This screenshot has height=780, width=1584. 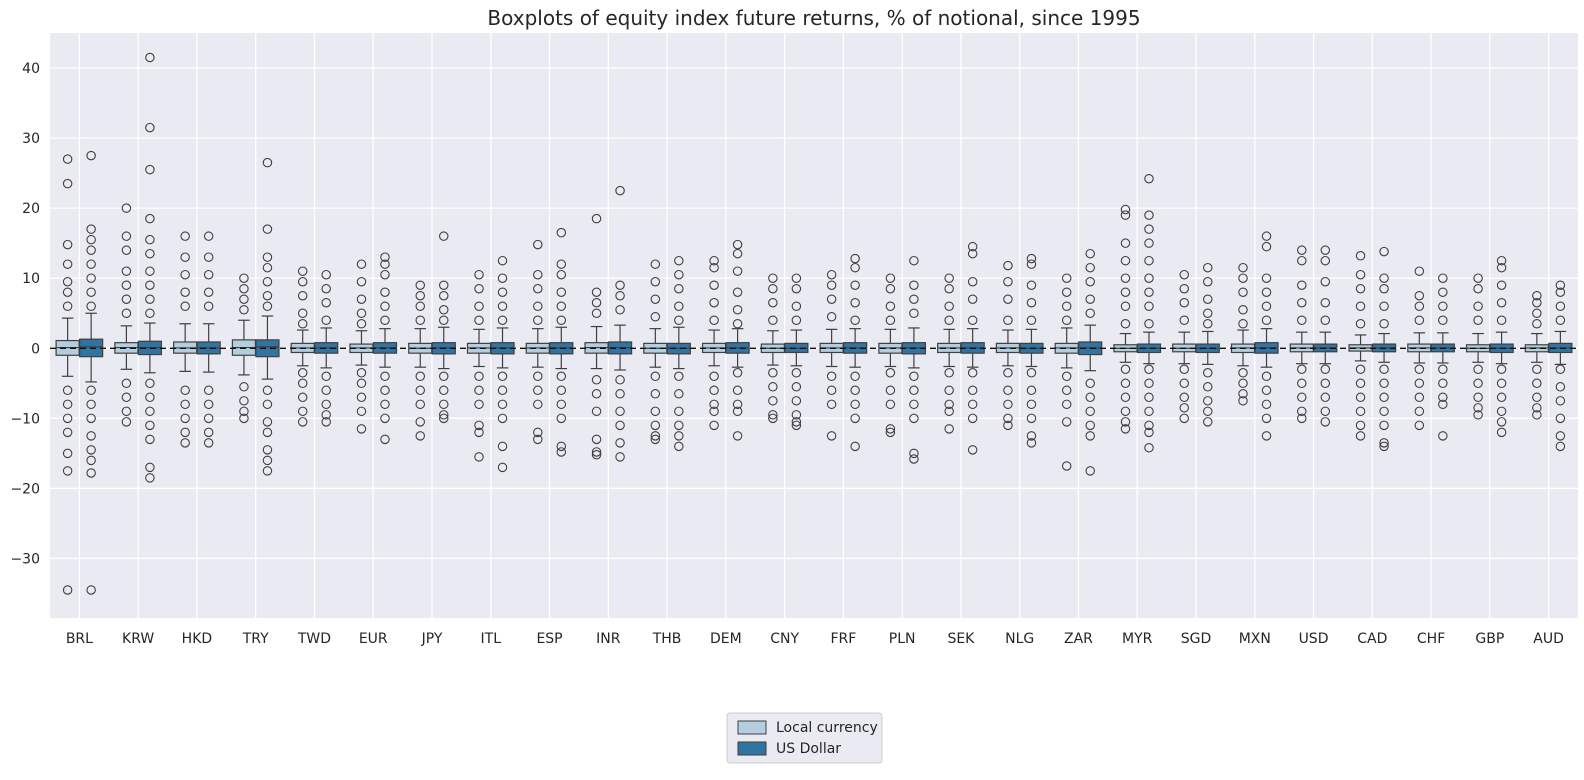 I want to click on x-tick-label: GBP, so click(x=1489, y=639).